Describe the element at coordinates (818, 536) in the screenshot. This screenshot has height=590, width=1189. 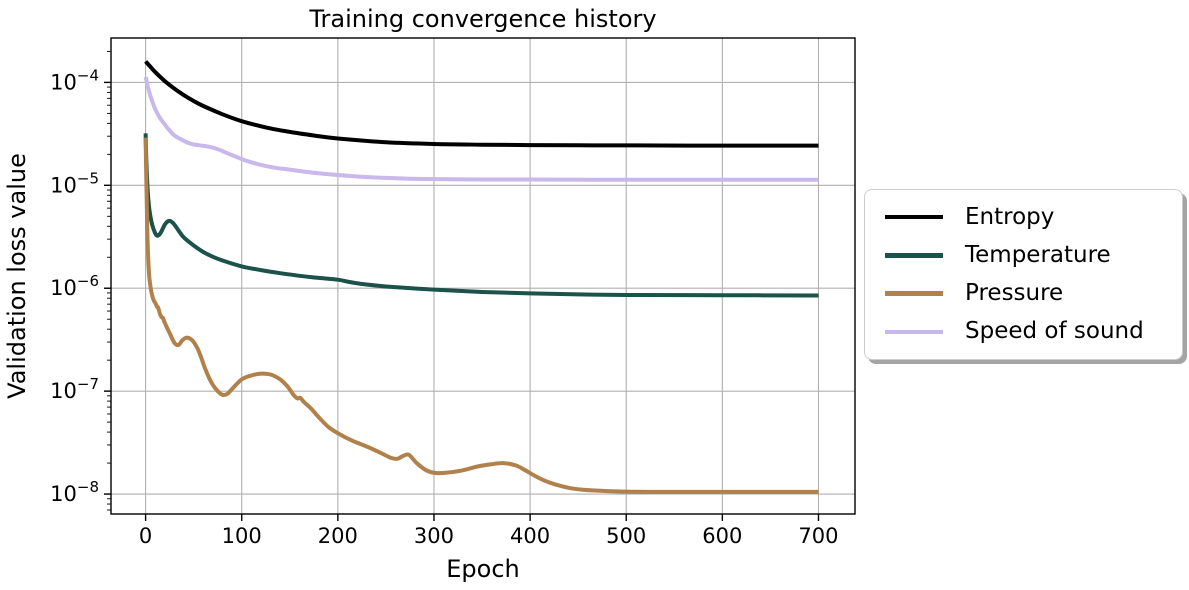
I see `x-tick-label: 700` at that location.